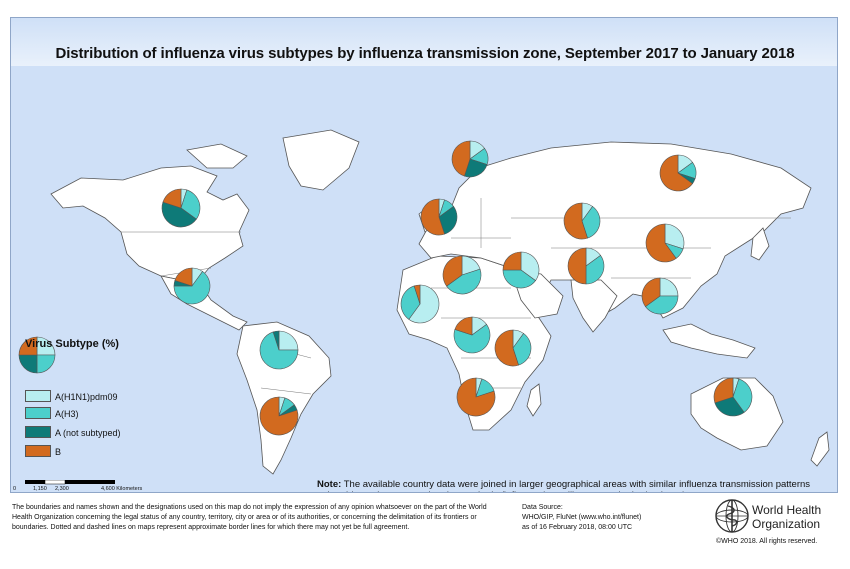 The height and width of the screenshot is (569, 850). I want to click on pie-oceania-melanesia-polynesia, so click(733, 397).